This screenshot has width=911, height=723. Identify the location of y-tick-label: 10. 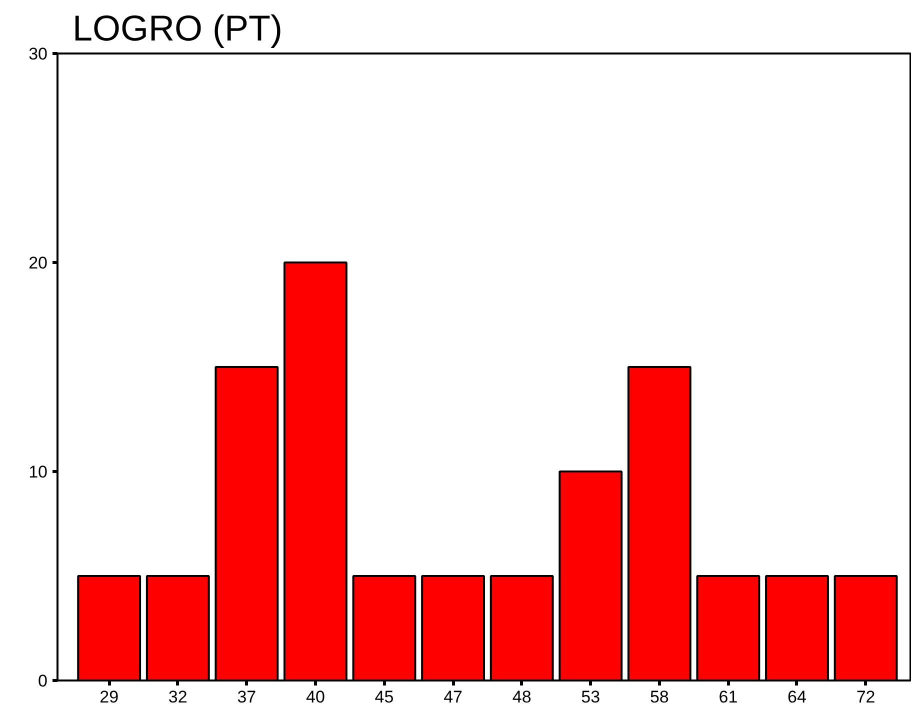
(38, 472).